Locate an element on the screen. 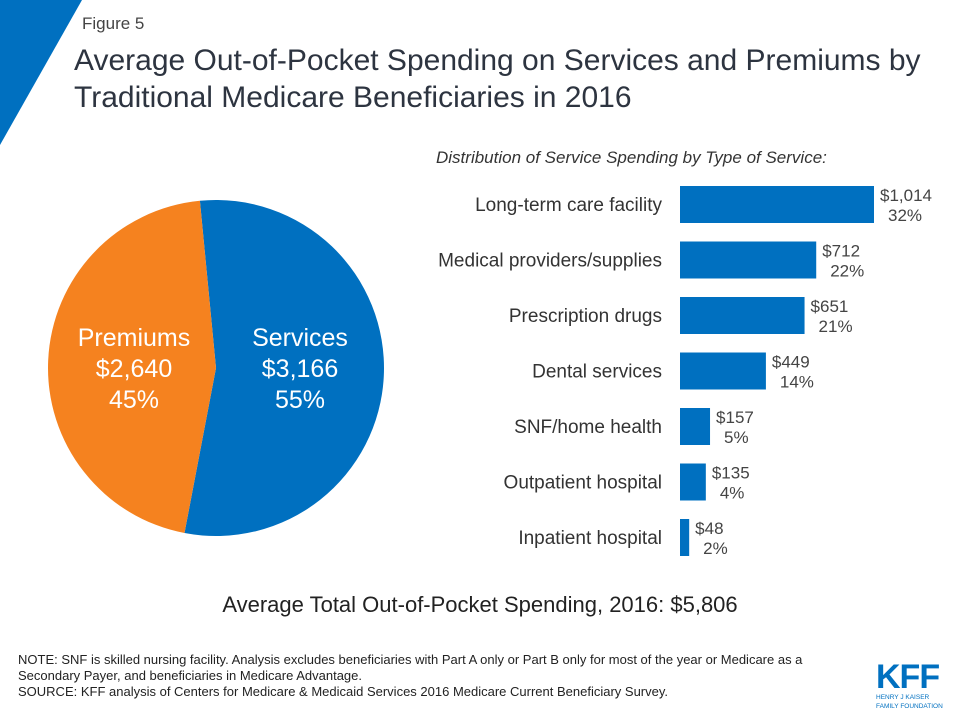 This screenshot has height=720, width=960. bar-percent-label: 22% is located at coordinates (847, 271).